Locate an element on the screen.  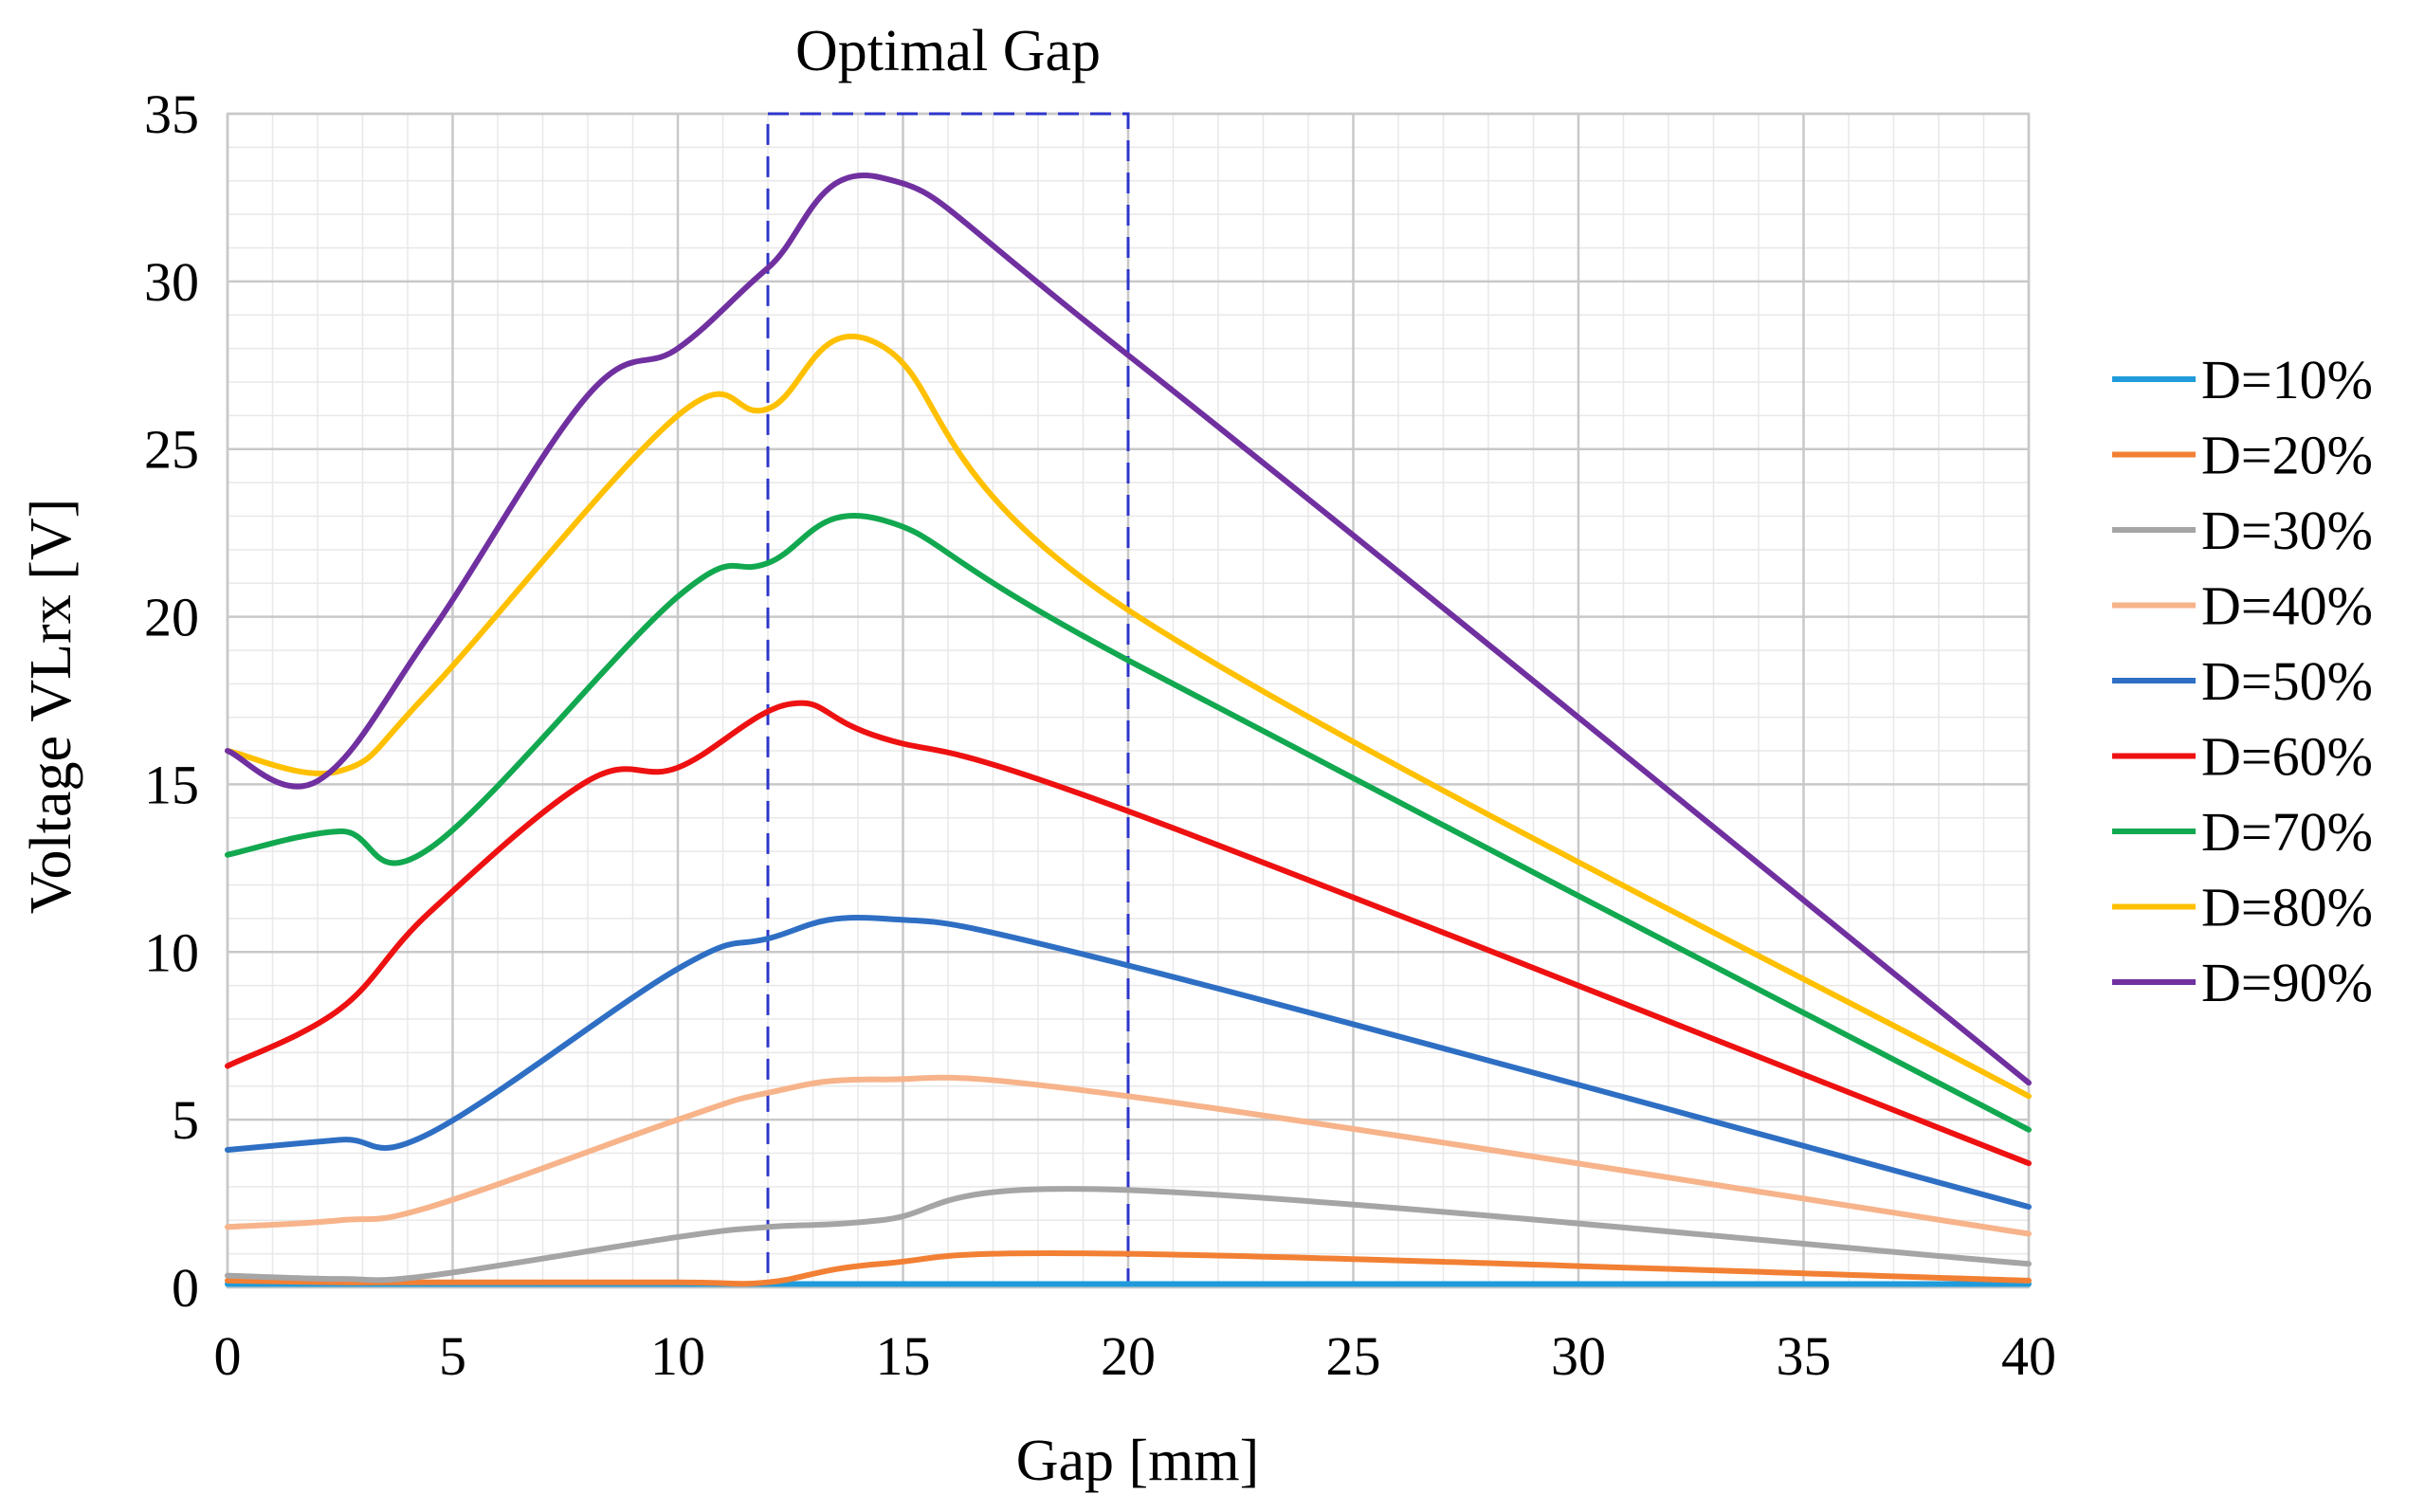
series-line-d30 is located at coordinates (1129, 1235).